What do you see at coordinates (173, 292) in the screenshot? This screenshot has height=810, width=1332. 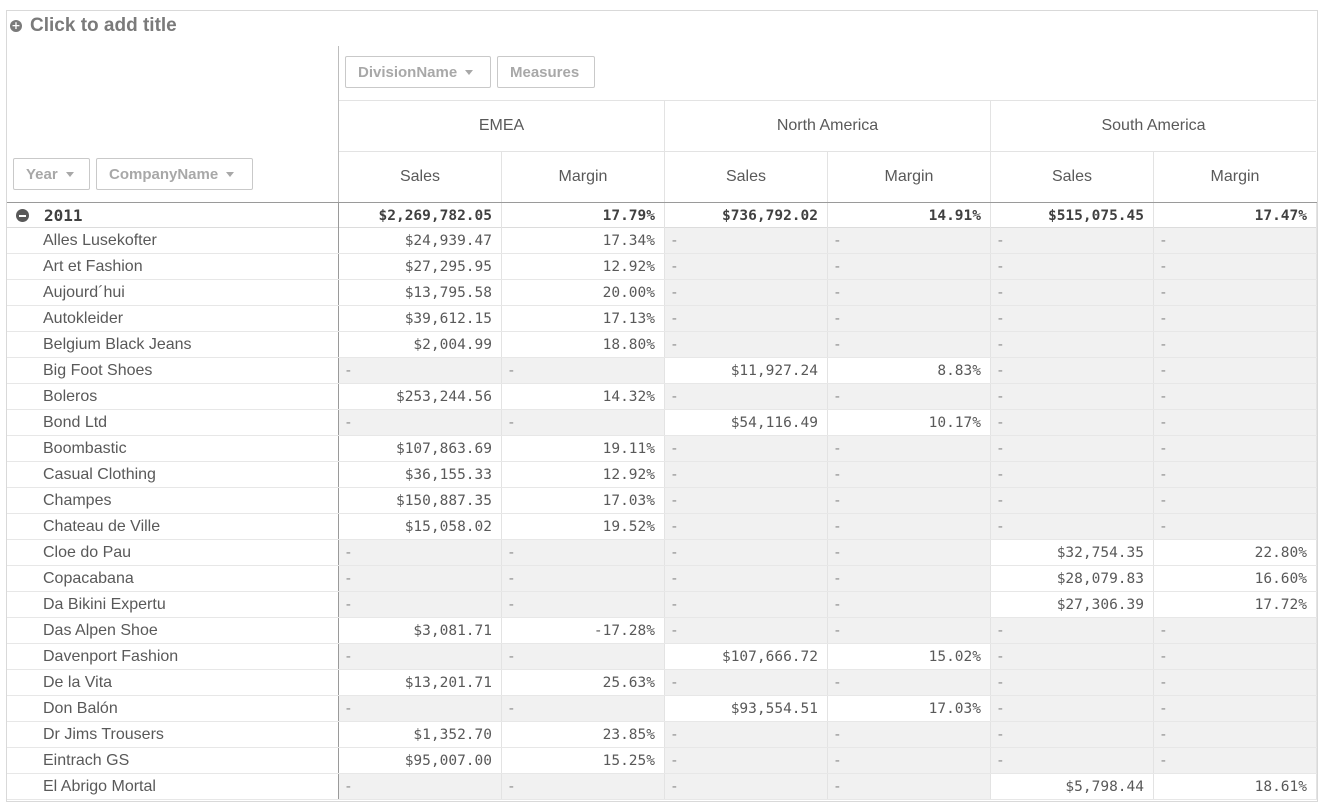 I see `company-name-cell: Aujourd´hui` at bounding box center [173, 292].